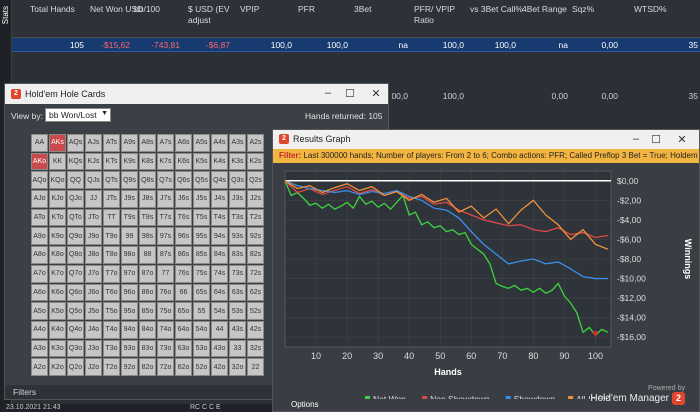  I want to click on holecard-cell: KK, so click(57, 161).